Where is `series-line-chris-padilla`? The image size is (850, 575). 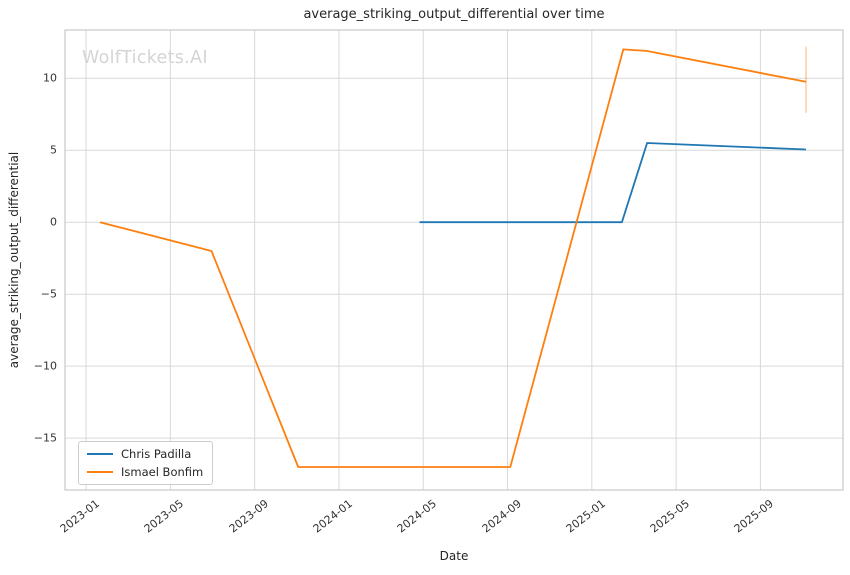 series-line-chris-padilla is located at coordinates (613, 183).